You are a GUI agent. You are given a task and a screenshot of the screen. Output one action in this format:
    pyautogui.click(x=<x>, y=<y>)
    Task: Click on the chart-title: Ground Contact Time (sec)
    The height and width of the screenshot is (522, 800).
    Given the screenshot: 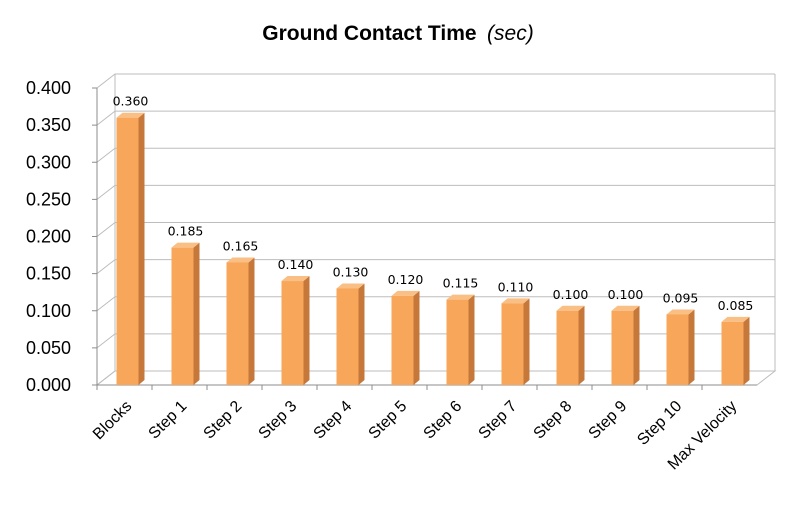 What is the action you would take?
    pyautogui.click(x=397, y=33)
    